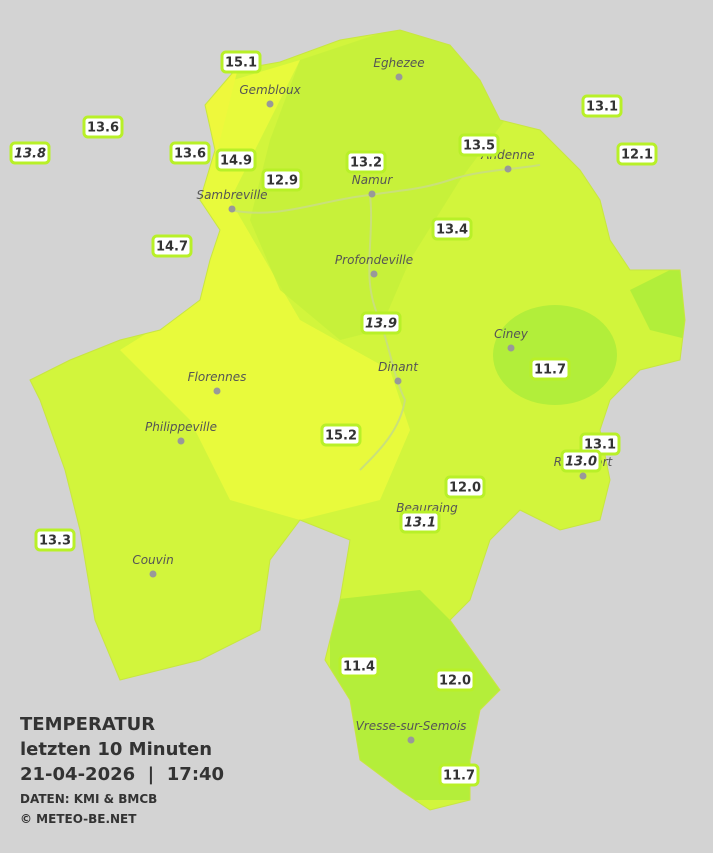  What do you see at coordinates (88, 799) in the screenshot?
I see `legend-source: DATEN: KMI & BMCB` at bounding box center [88, 799].